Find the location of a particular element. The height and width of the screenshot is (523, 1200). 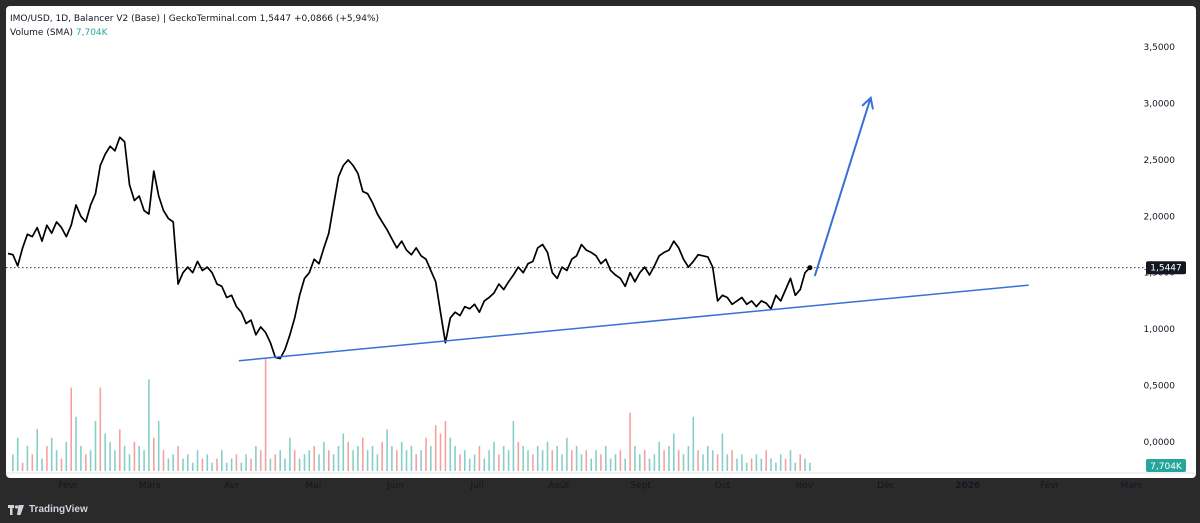

last-price-tag-bg is located at coordinates (1166, 268).